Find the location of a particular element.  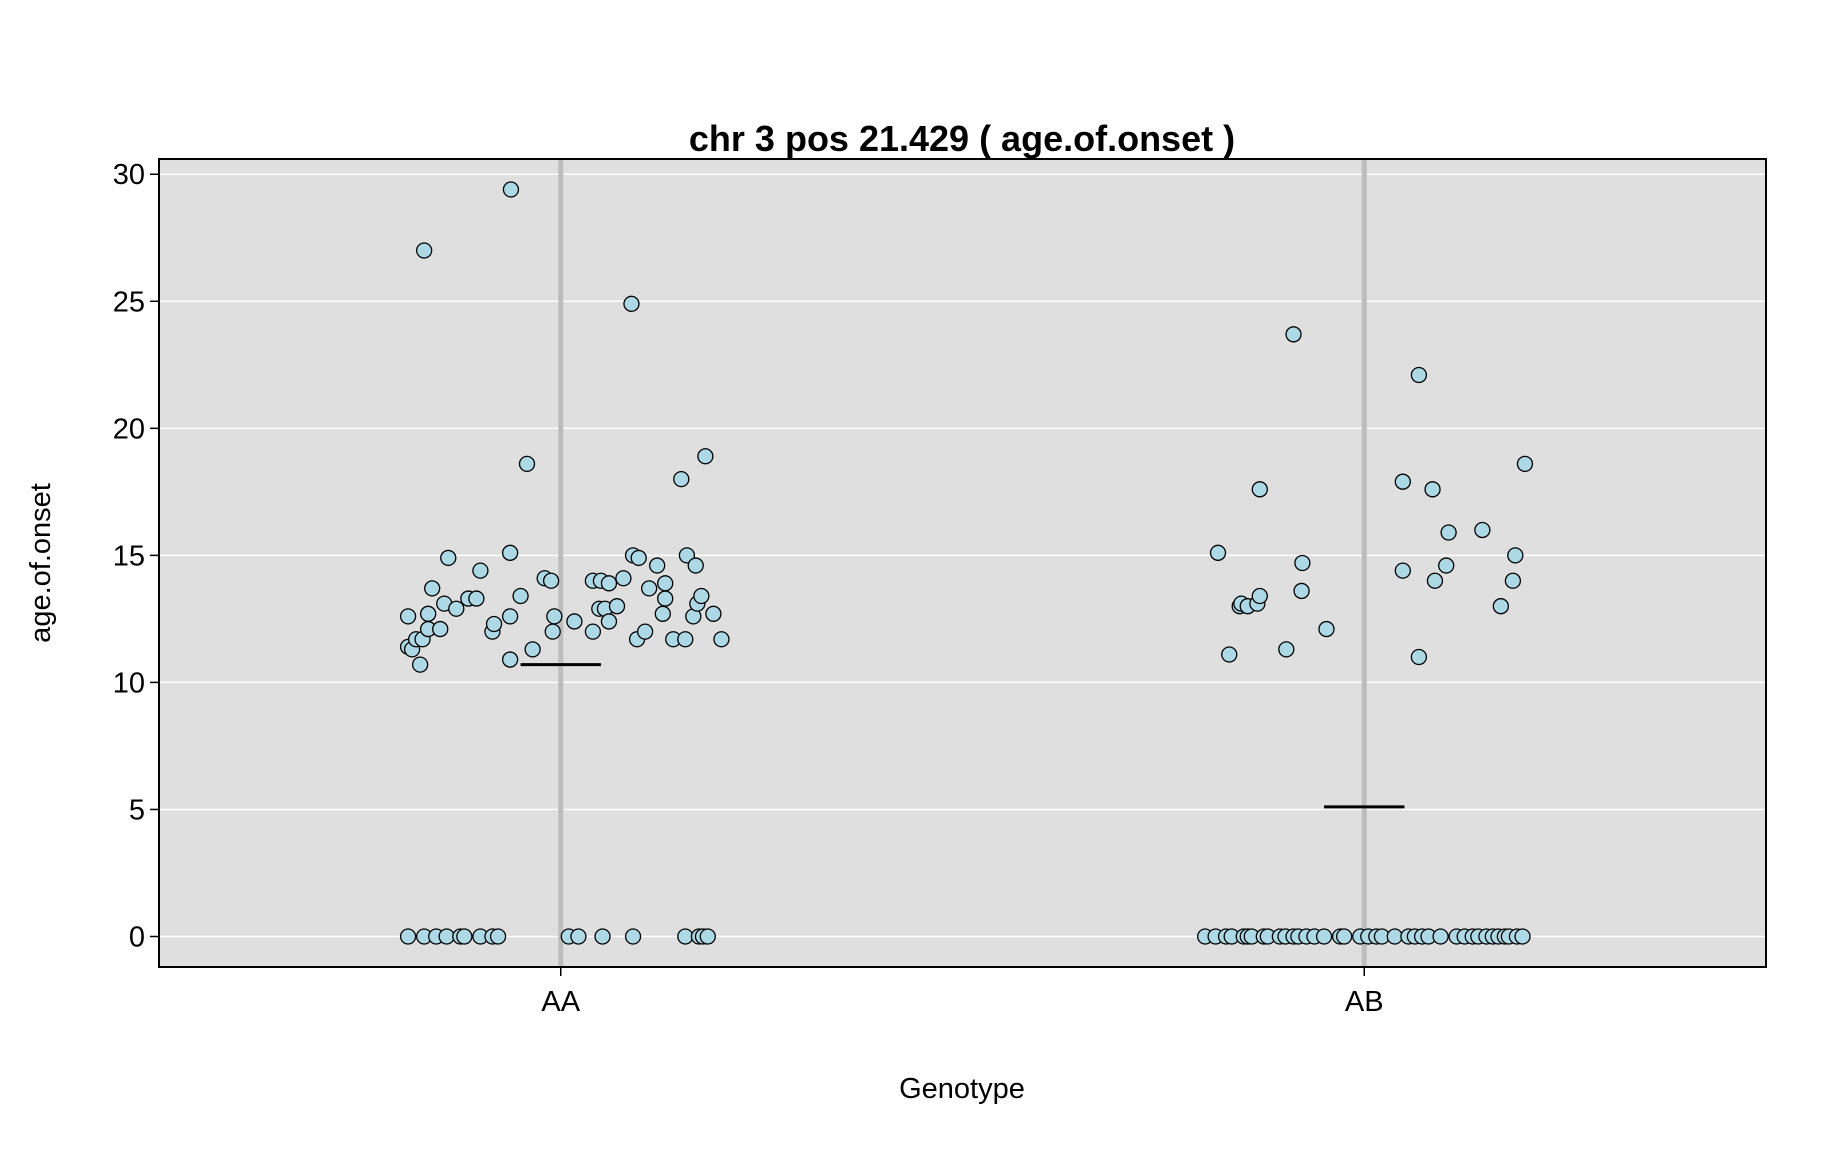

y-axis-ticks: 0 5 10 15 20 25 30 is located at coordinates (136, 556).